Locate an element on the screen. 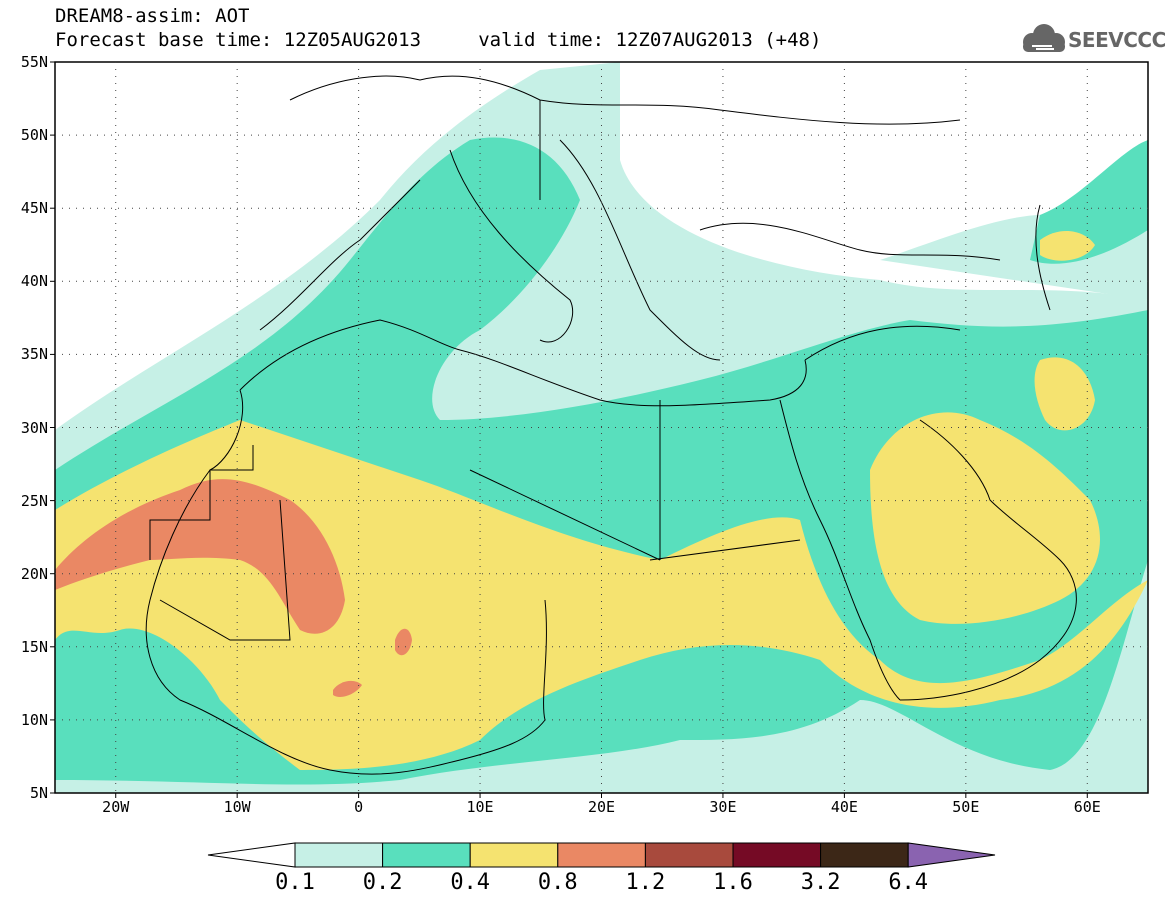 Image resolution: width=1165 pixels, height=905 pixels. colorbar-underflow is located at coordinates (251, 855).